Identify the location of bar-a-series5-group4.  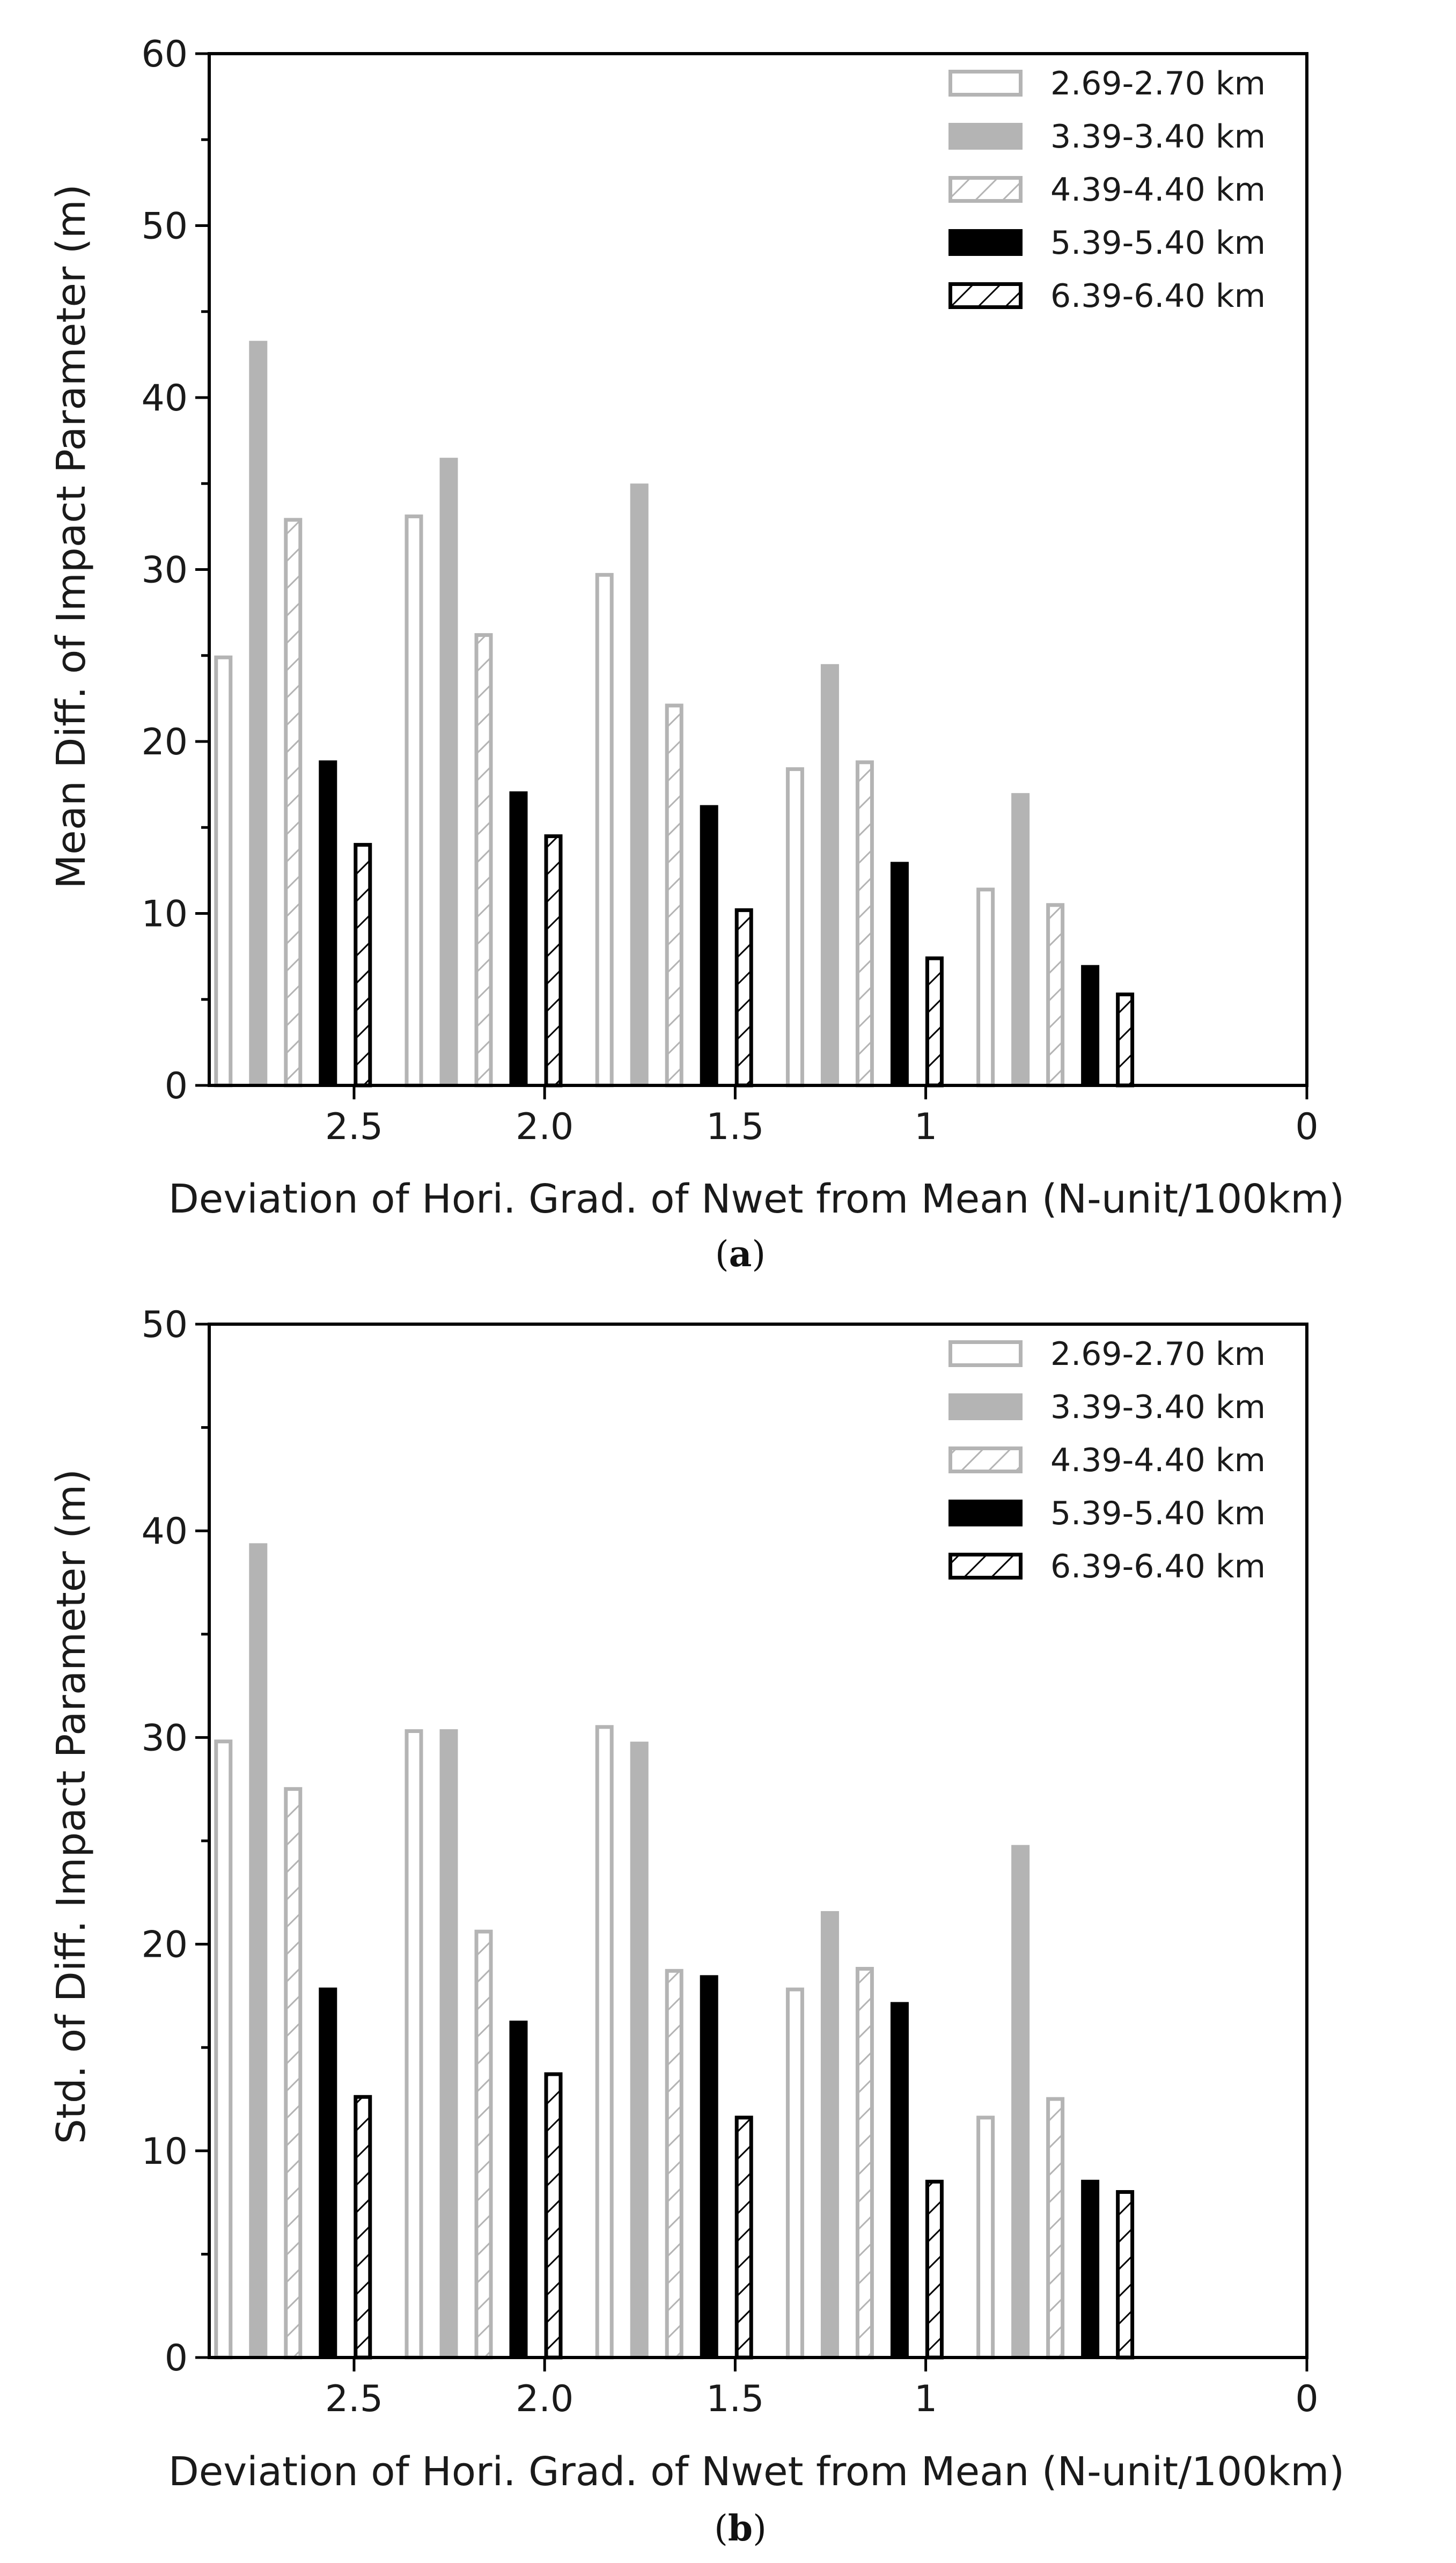
(934, 1022).